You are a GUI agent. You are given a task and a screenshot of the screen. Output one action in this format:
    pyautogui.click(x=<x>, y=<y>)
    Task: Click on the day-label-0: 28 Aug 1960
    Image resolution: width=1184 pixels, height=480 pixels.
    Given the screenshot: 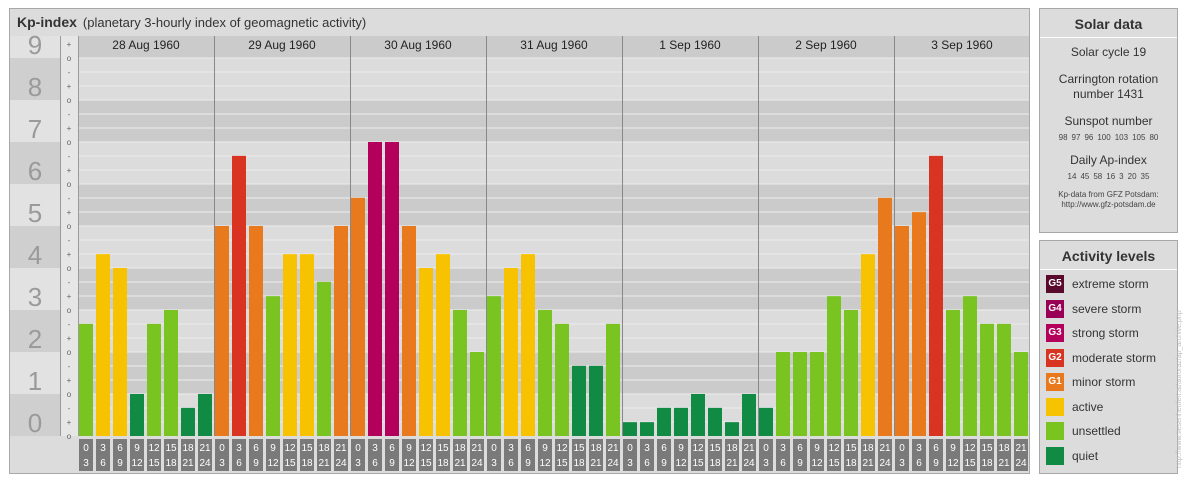 What is the action you would take?
    pyautogui.click(x=146, y=45)
    